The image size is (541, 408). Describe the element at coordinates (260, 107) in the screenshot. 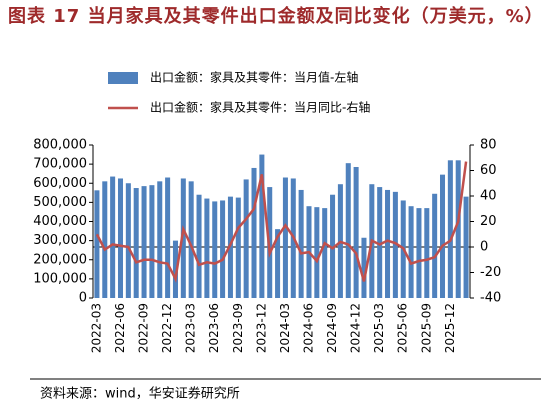

I see `legend-label: 出口金额：家具及其零件：当月同比-右轴` at that location.